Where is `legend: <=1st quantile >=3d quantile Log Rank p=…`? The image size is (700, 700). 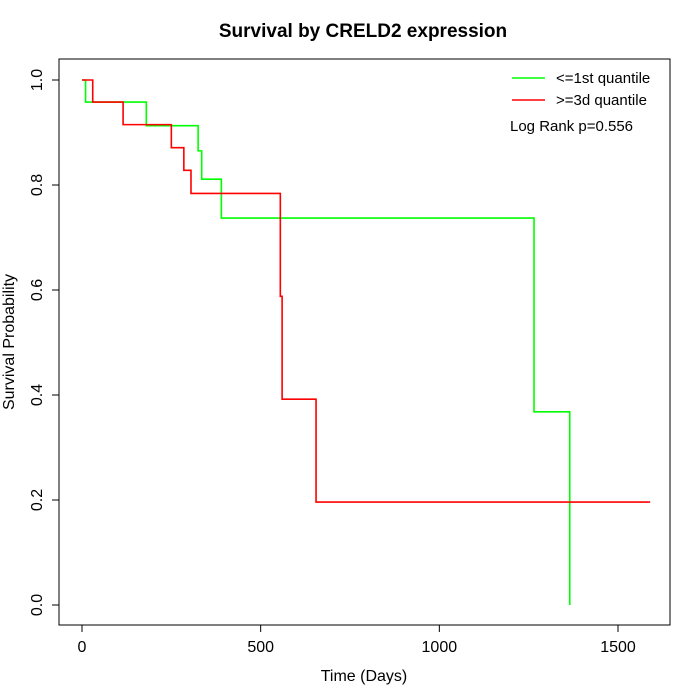
legend: <=1st quantile >=3d quantile Log Rank p=… is located at coordinates (580, 102).